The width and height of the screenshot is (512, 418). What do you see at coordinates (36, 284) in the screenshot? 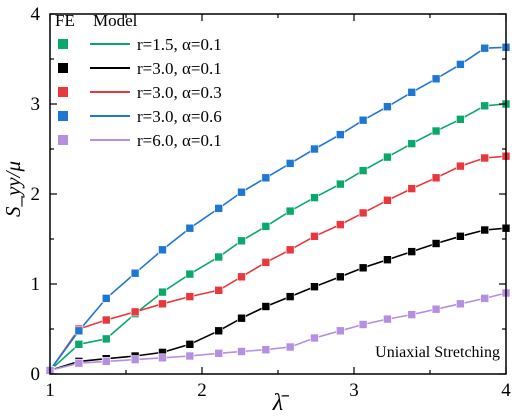
I see `y-tick-label: 1` at bounding box center [36, 284].